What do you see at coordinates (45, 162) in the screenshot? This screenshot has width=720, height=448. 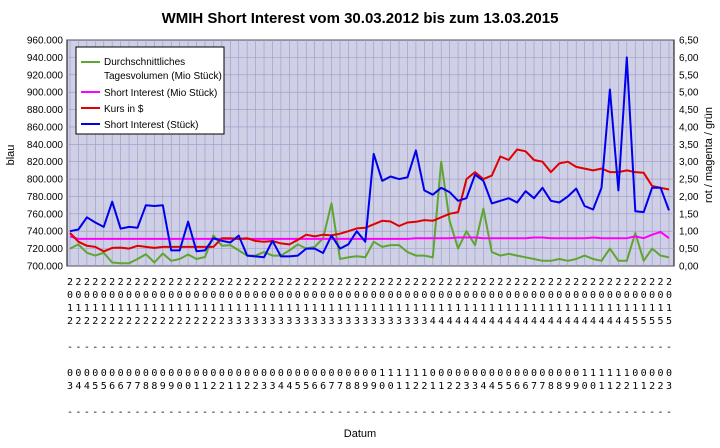 I see `y-tick-left: 820.000` at bounding box center [45, 162].